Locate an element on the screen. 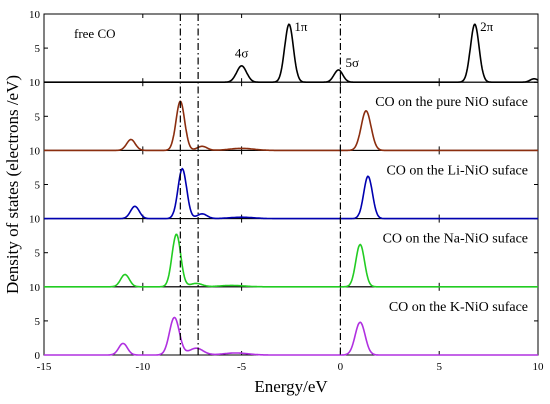  x-tick-label: 0 is located at coordinates (341, 367).